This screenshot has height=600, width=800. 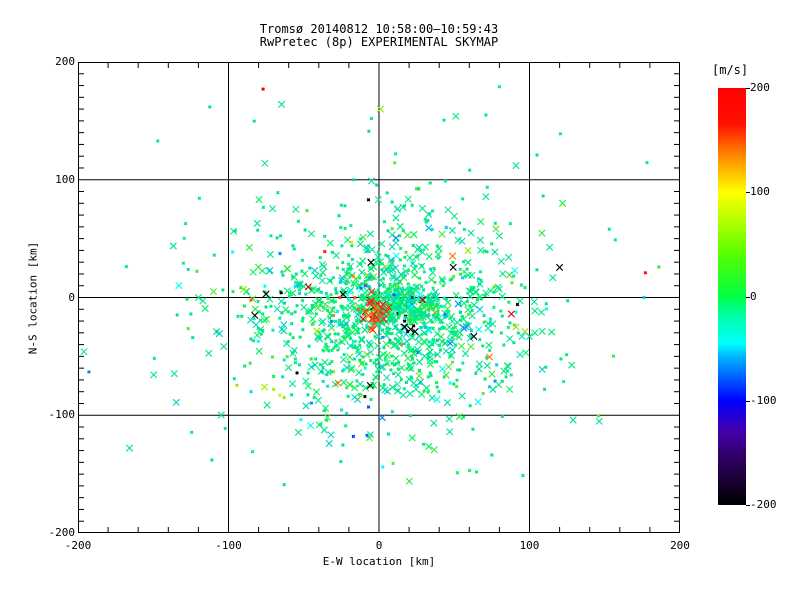 I want to click on x-tick-label: 0, so click(x=379, y=545).